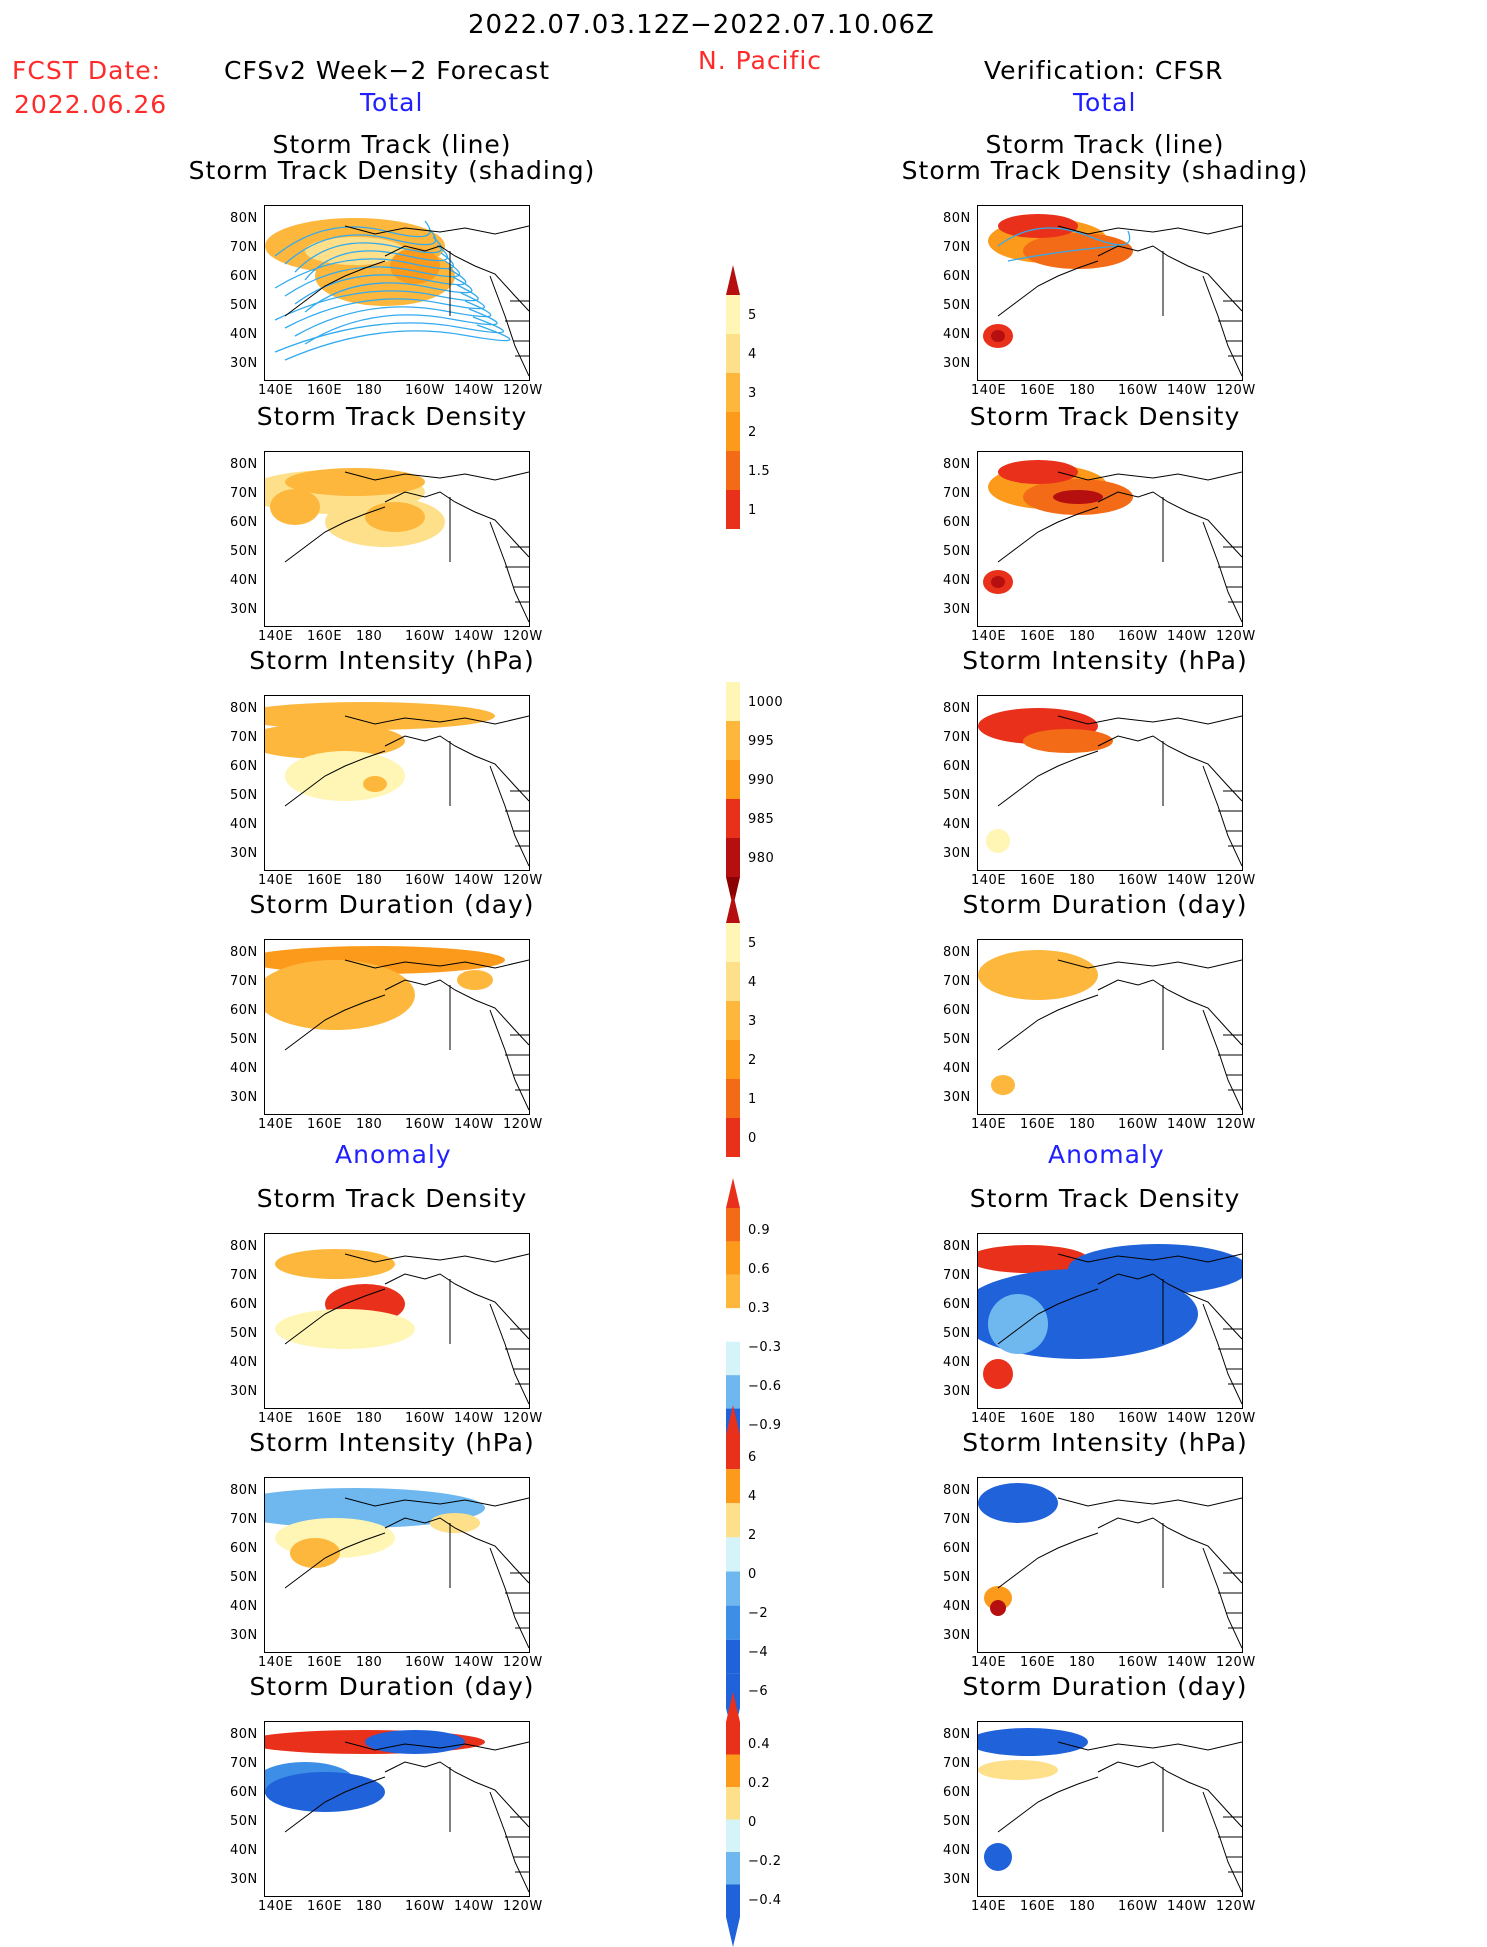 The height and width of the screenshot is (1947, 1487). I want to click on colorbar-label: −0.2, so click(765, 1862).